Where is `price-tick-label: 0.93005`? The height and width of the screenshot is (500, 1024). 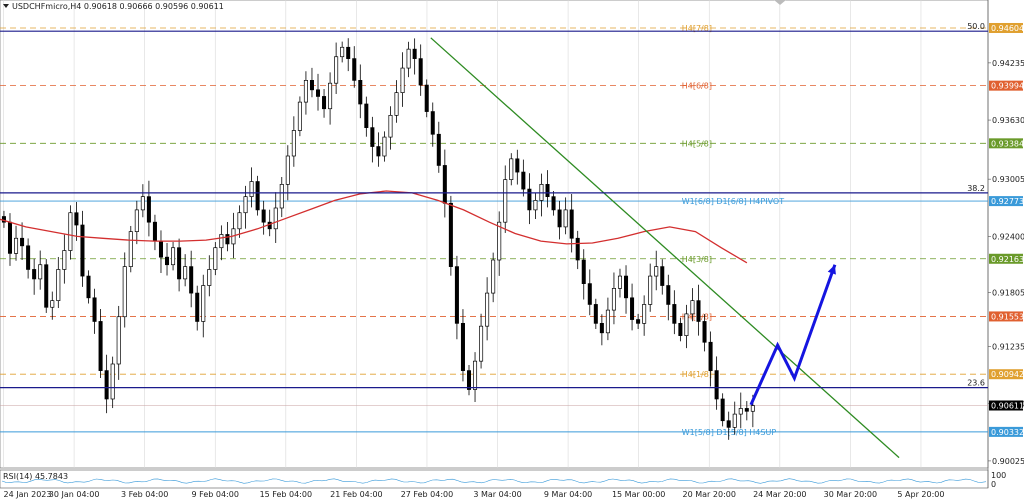
price-tick-label: 0.93005 is located at coordinates (1008, 179).